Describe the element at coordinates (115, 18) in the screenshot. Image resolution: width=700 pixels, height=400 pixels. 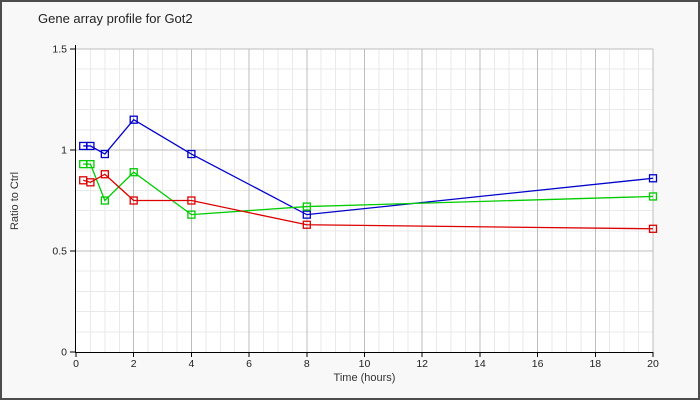
I see `chart-title: Gene array profile for Got2` at that location.